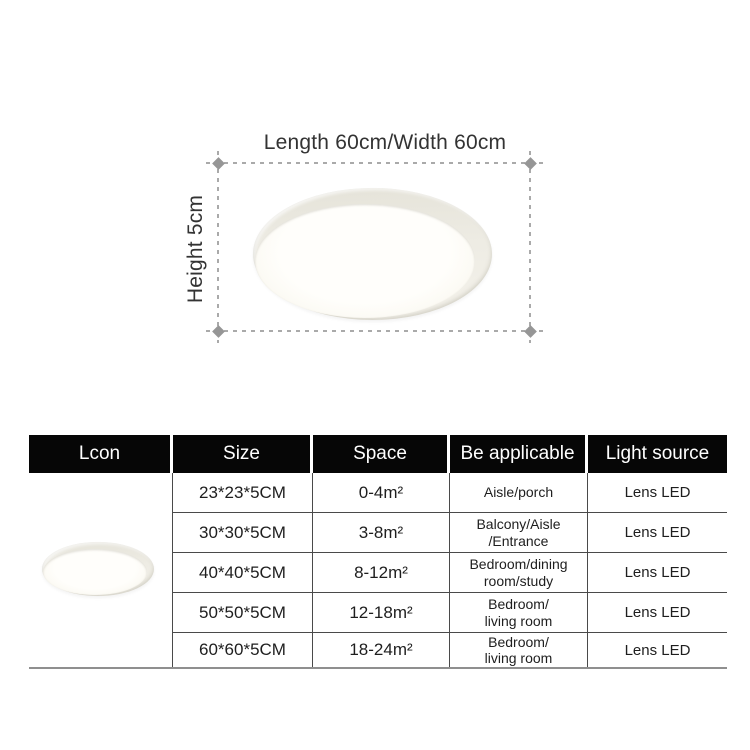 This screenshot has height=750, width=750. I want to click on header-applicable: Be applicable, so click(519, 454).